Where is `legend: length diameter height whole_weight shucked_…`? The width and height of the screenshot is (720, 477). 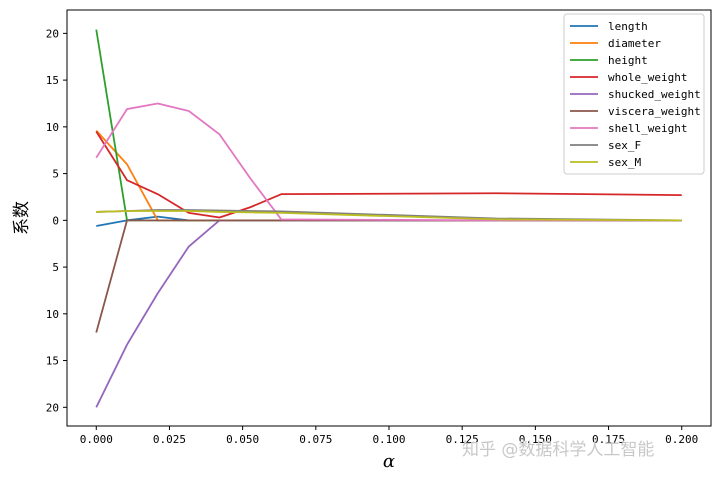
legend: length diameter height whole_weight shucked_… is located at coordinates (634, 94).